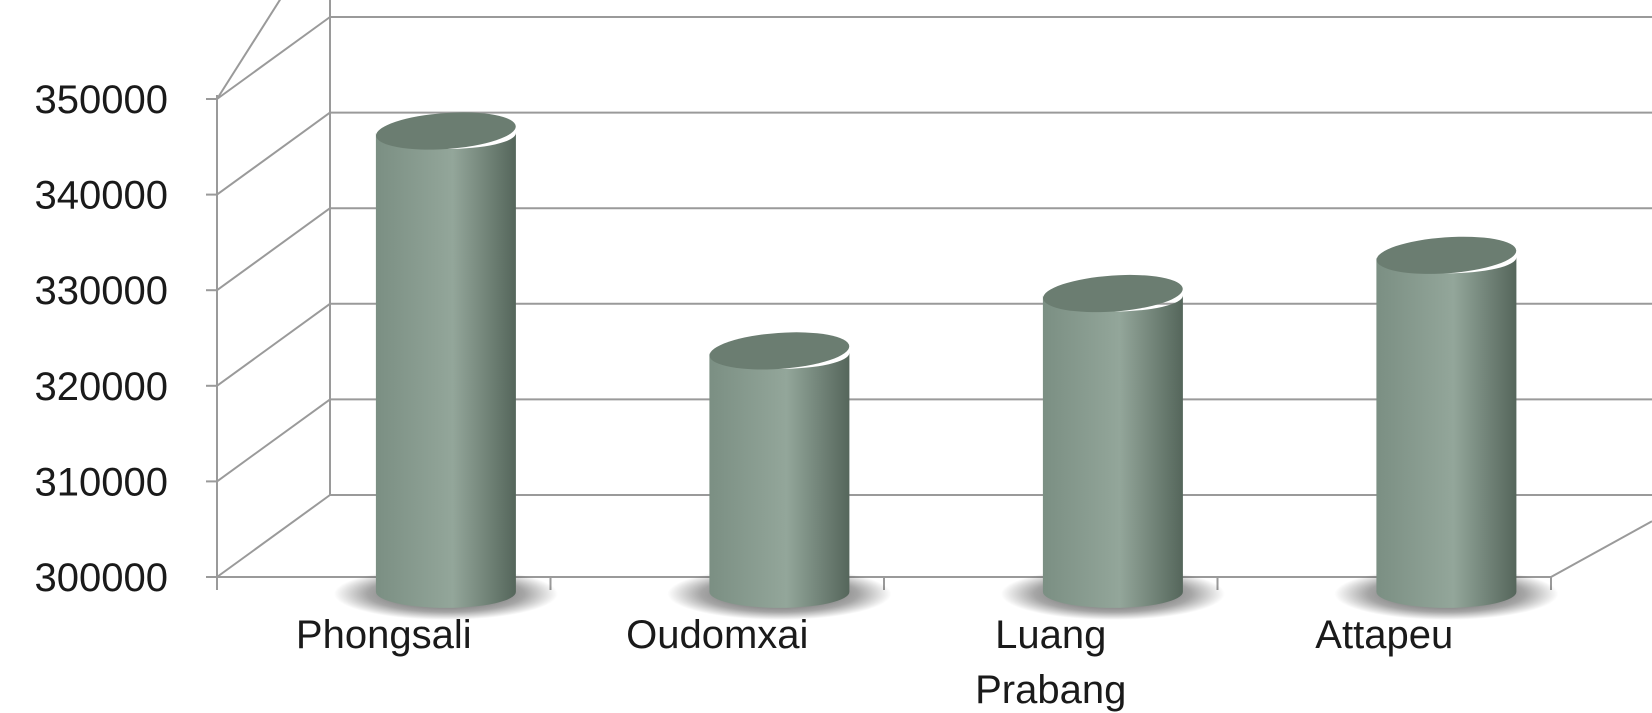 The height and width of the screenshot is (713, 1652). Describe the element at coordinates (717, 635) in the screenshot. I see `x-tick-label: Oudomxai` at that location.